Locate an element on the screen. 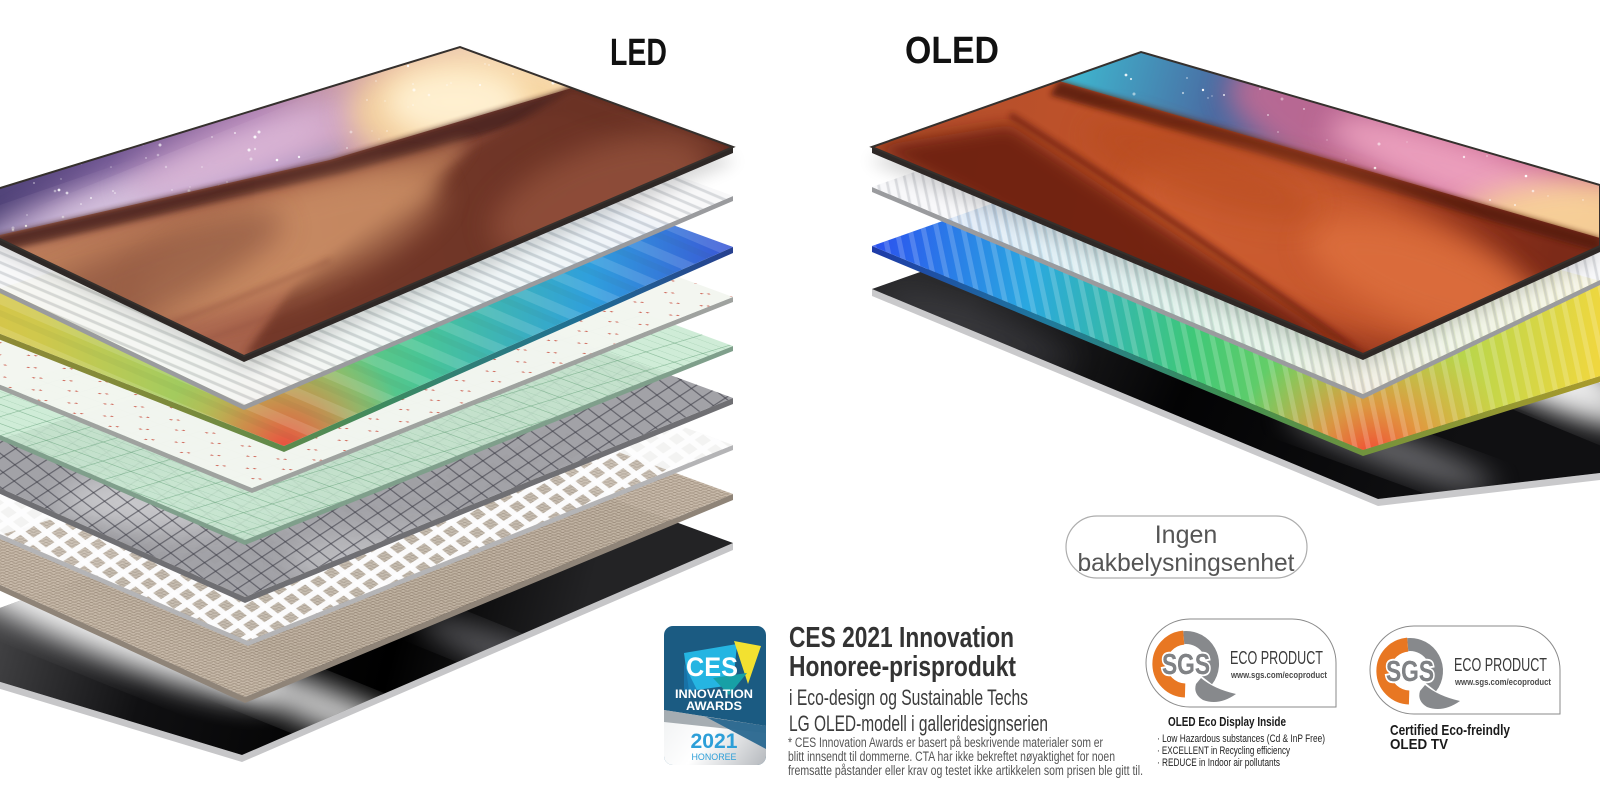 Image resolution: width=1600 pixels, height=810 pixels. svg-text:· EXCELLENT in Recycling effic: · EXCELLENT in Recycling efficiency is located at coordinates (1223, 751).